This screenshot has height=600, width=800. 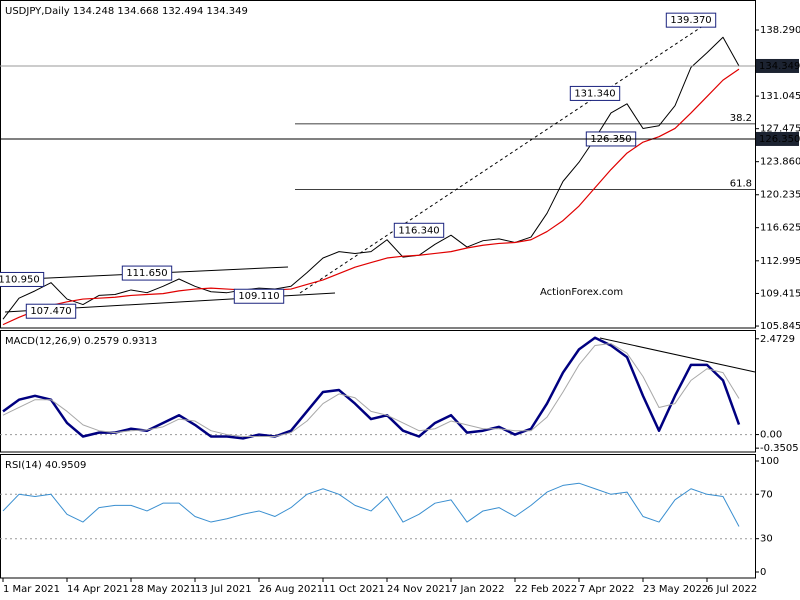 What do you see at coordinates (780, 129) in the screenshot?
I see `y-tick-label: 127.475` at bounding box center [780, 129].